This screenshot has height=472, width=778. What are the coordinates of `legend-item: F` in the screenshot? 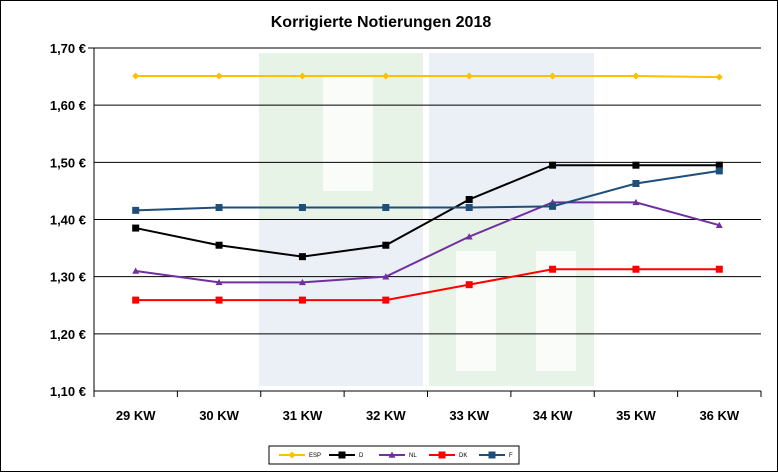 It's located at (496, 455).